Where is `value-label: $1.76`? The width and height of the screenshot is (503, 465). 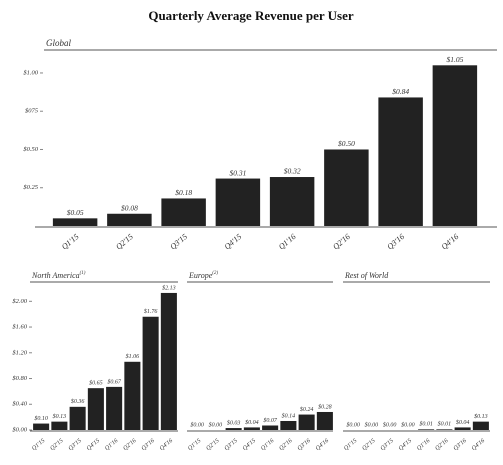
value-label: $1.76 is located at coordinates (151, 311).